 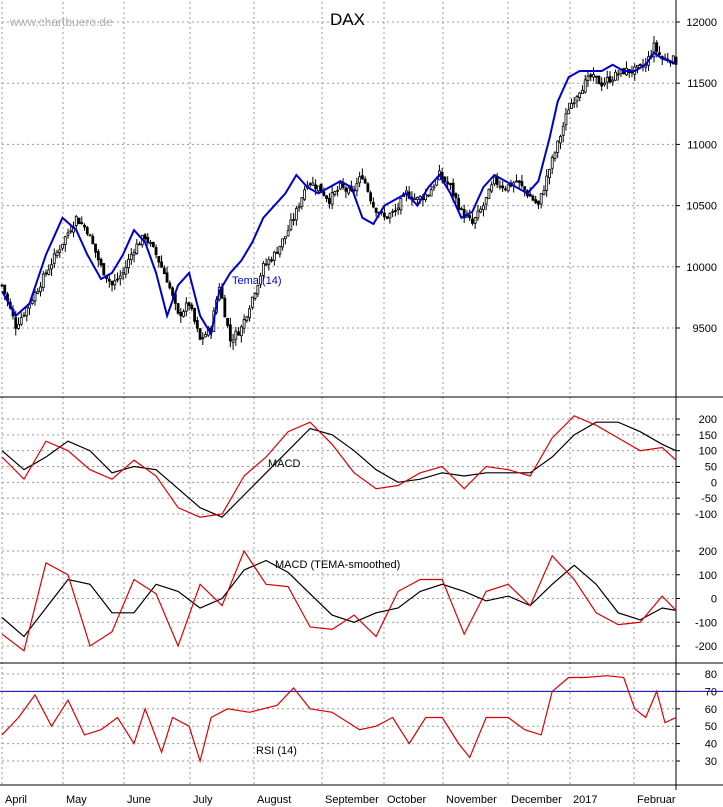 What do you see at coordinates (701, 23) in the screenshot?
I see `y-tick-label: 12000` at bounding box center [701, 23].